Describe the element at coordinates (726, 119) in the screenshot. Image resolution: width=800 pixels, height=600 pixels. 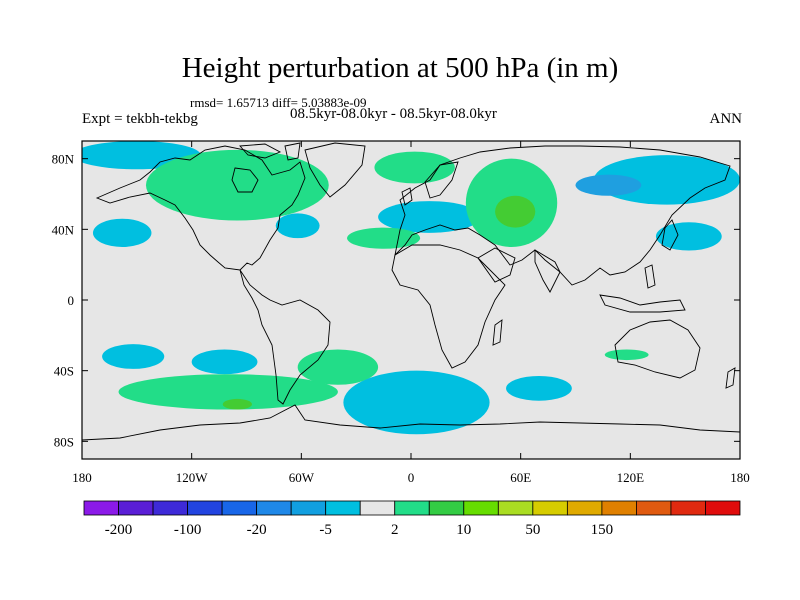
I see `season-label: ANN` at that location.